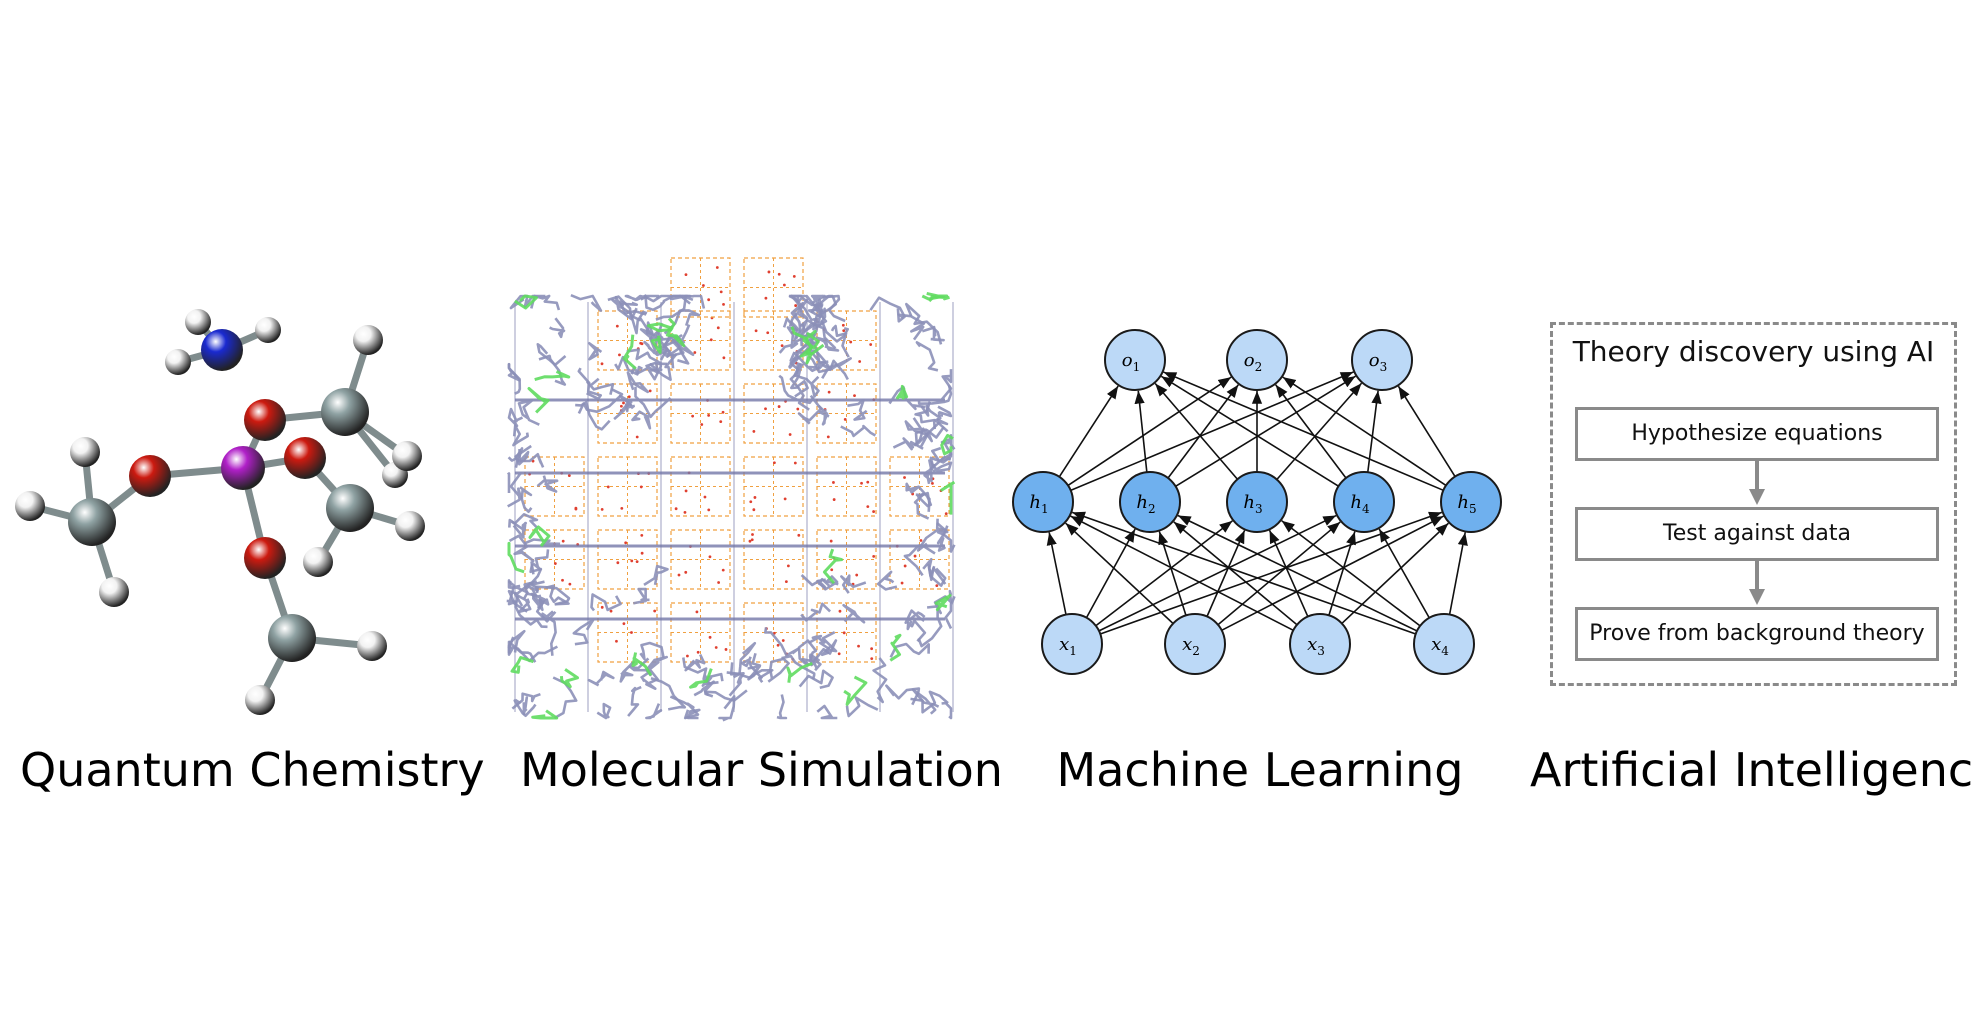 The height and width of the screenshot is (1034, 1974). I want to click on hidden-node: h5, so click(1471, 502).